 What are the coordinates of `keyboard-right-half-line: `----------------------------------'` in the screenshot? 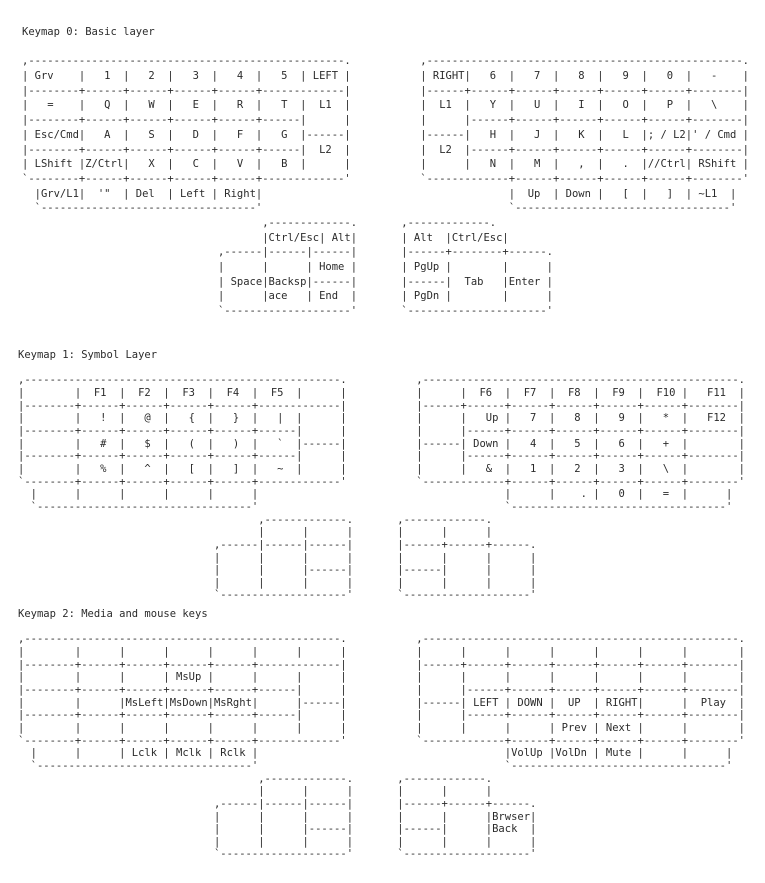 It's located at (574, 506).